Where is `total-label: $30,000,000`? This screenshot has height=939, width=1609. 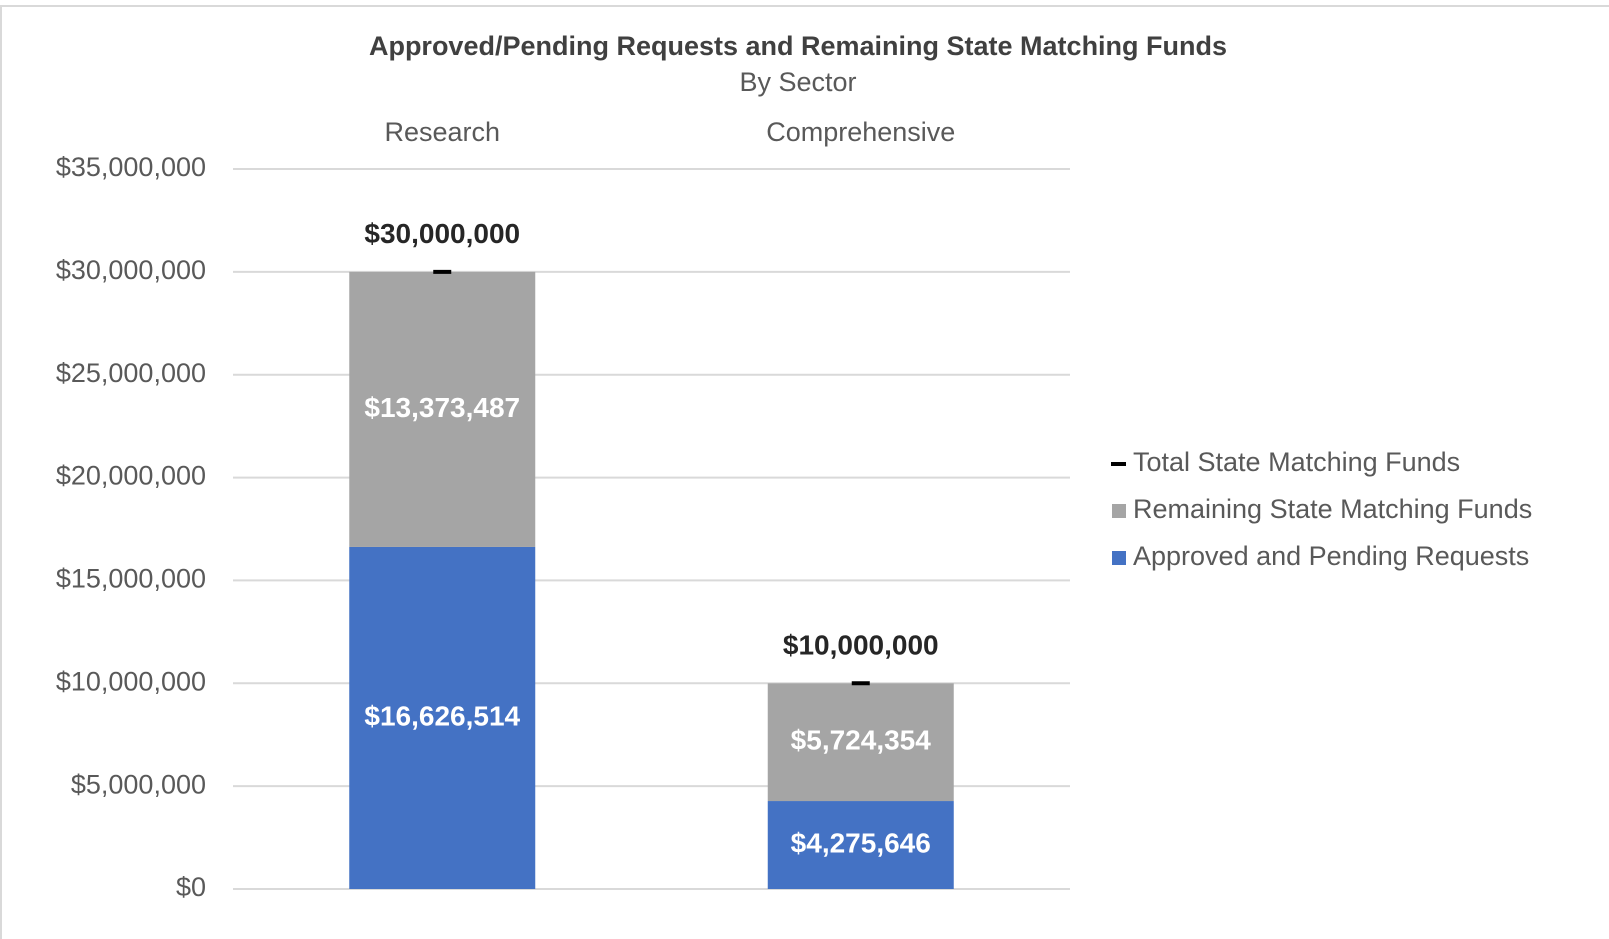
total-label: $30,000,000 is located at coordinates (442, 233).